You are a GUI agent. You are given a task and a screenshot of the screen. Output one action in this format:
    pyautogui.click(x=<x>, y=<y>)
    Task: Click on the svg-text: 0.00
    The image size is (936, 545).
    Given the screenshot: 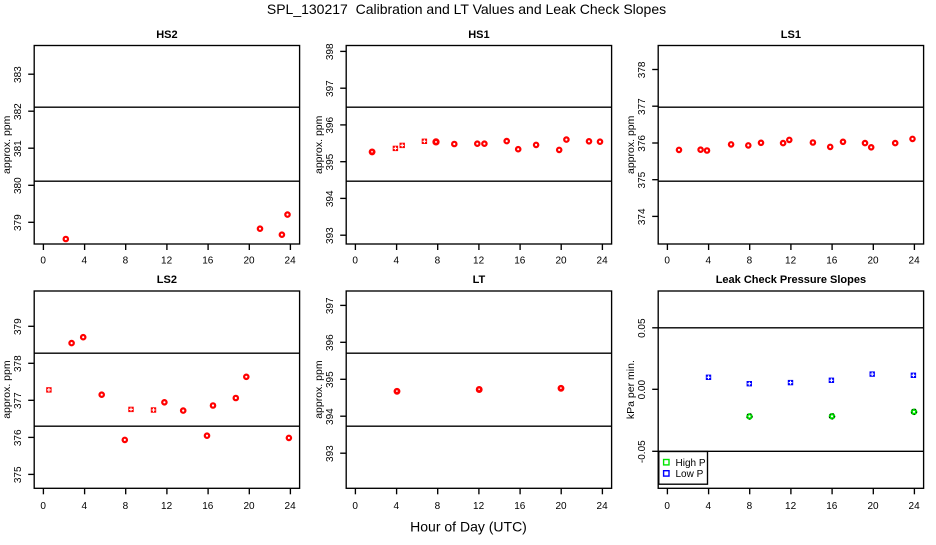 What is the action you would take?
    pyautogui.click(x=642, y=390)
    